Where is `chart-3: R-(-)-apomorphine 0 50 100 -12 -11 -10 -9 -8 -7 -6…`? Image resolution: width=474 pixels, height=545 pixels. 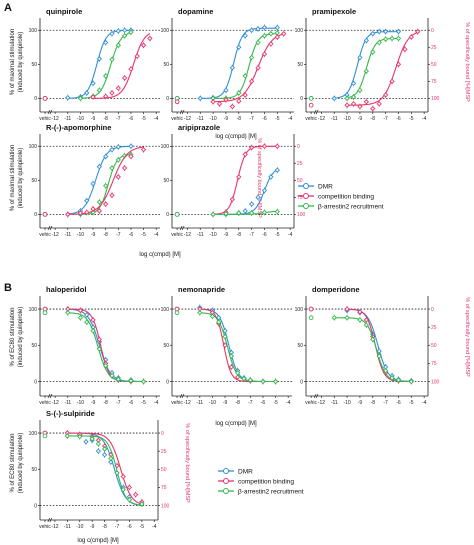 chart-3: R-(-)-apomorphine 0 50 100 -12 -11 -10 -9 -8 -7 -6… is located at coordinates (94, 180).